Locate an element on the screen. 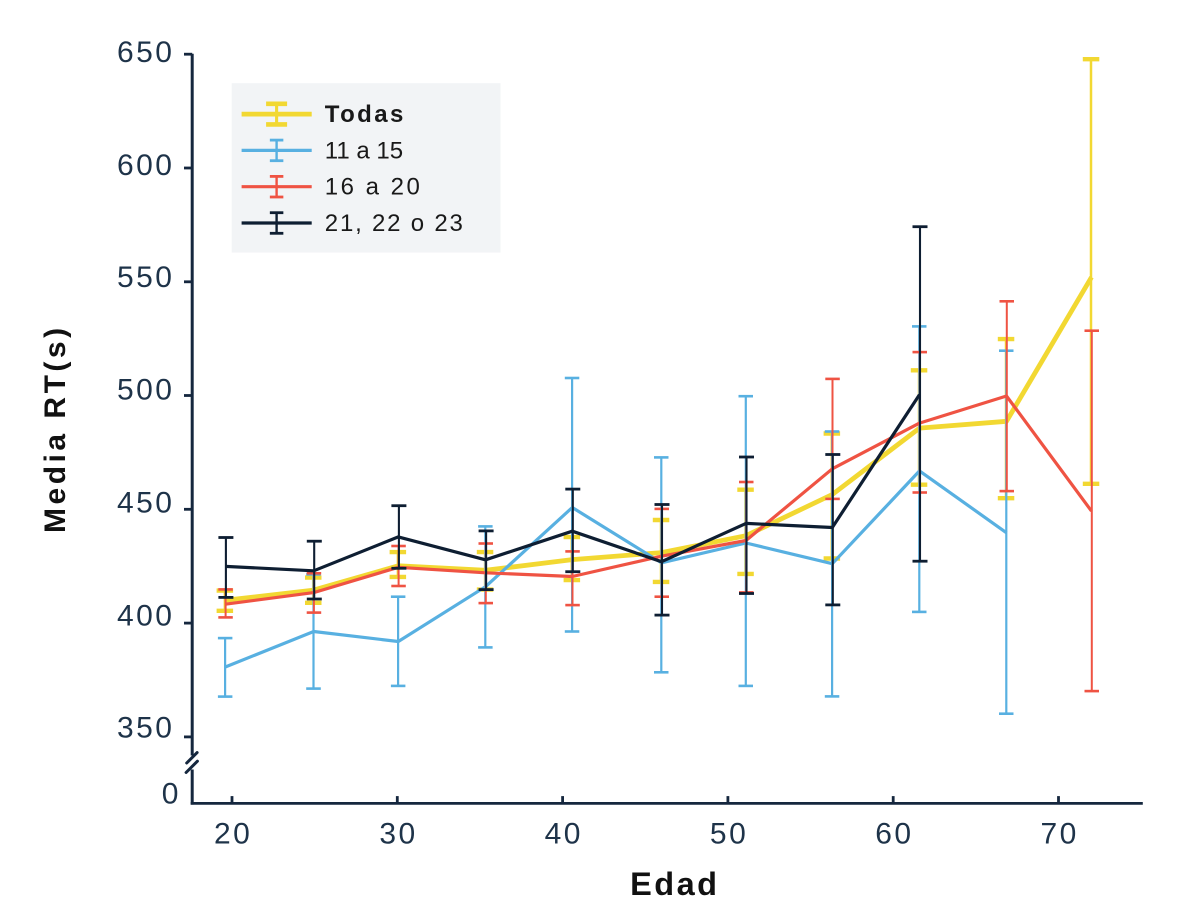 The width and height of the screenshot is (1200, 924). svg-text: Edad is located at coordinates (674, 884).